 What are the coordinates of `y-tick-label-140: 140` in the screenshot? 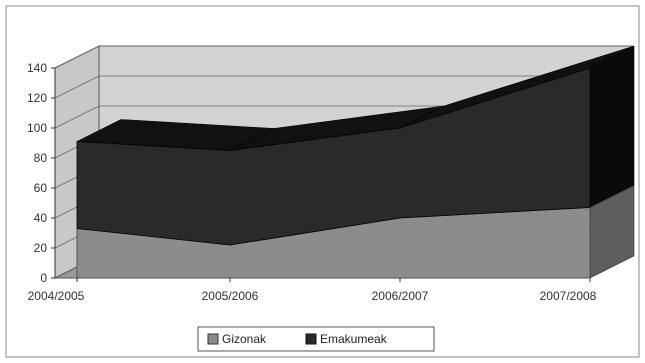 It's located at (37, 68).